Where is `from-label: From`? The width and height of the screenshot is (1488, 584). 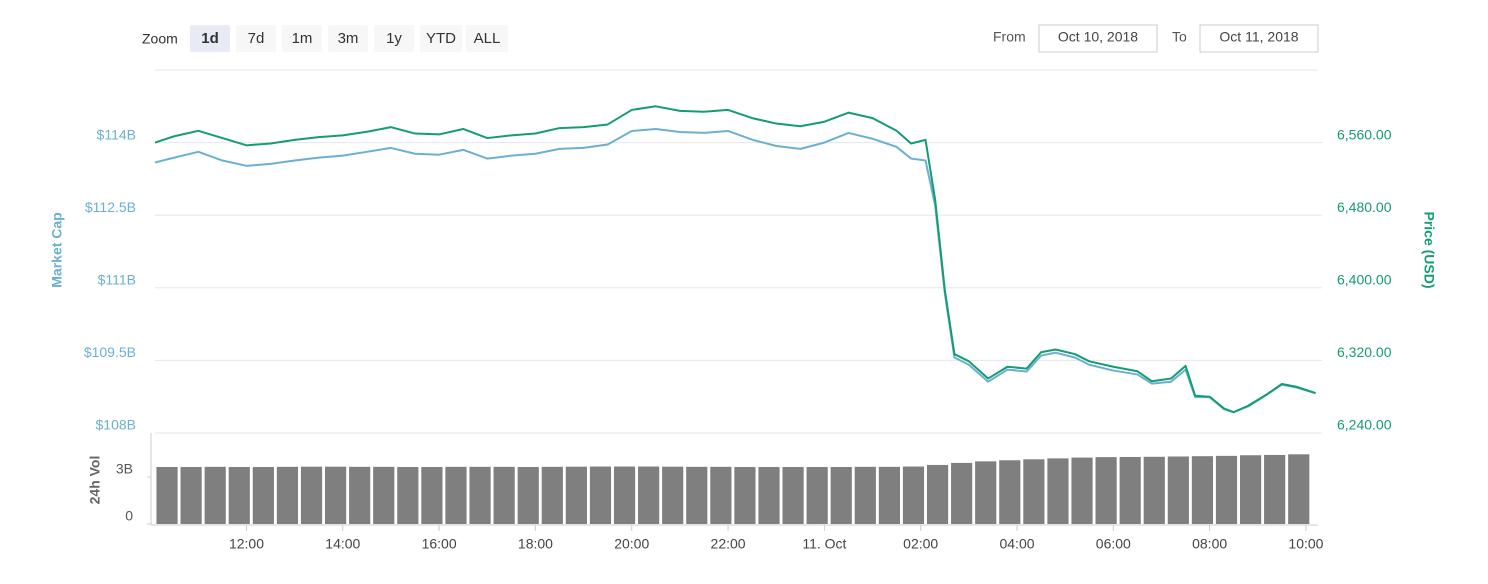 from-label: From is located at coordinates (1009, 37).